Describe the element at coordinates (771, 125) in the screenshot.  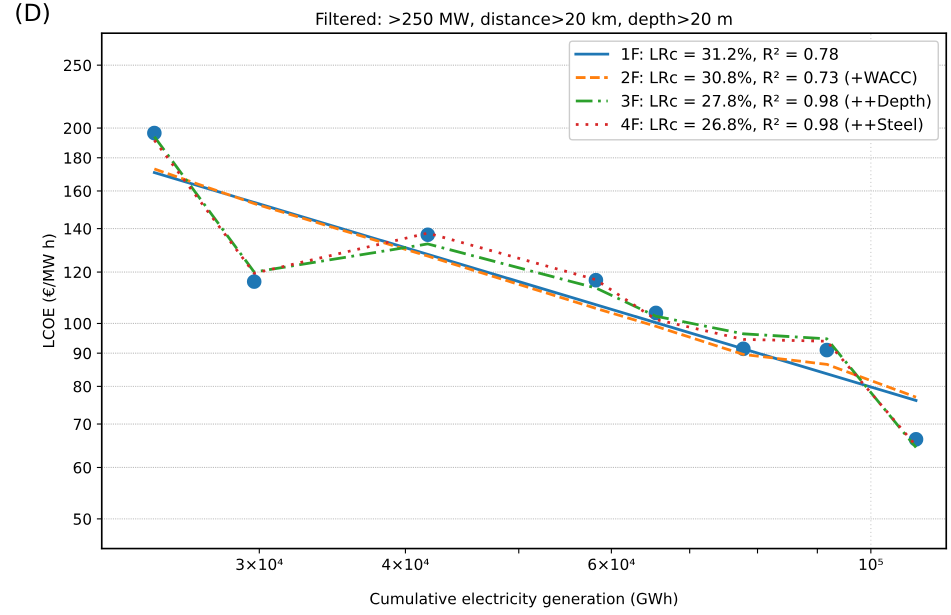
I see `legend-label: 4F: LRc = 26.8%, R² = 0.98 (++Steel)` at that location.